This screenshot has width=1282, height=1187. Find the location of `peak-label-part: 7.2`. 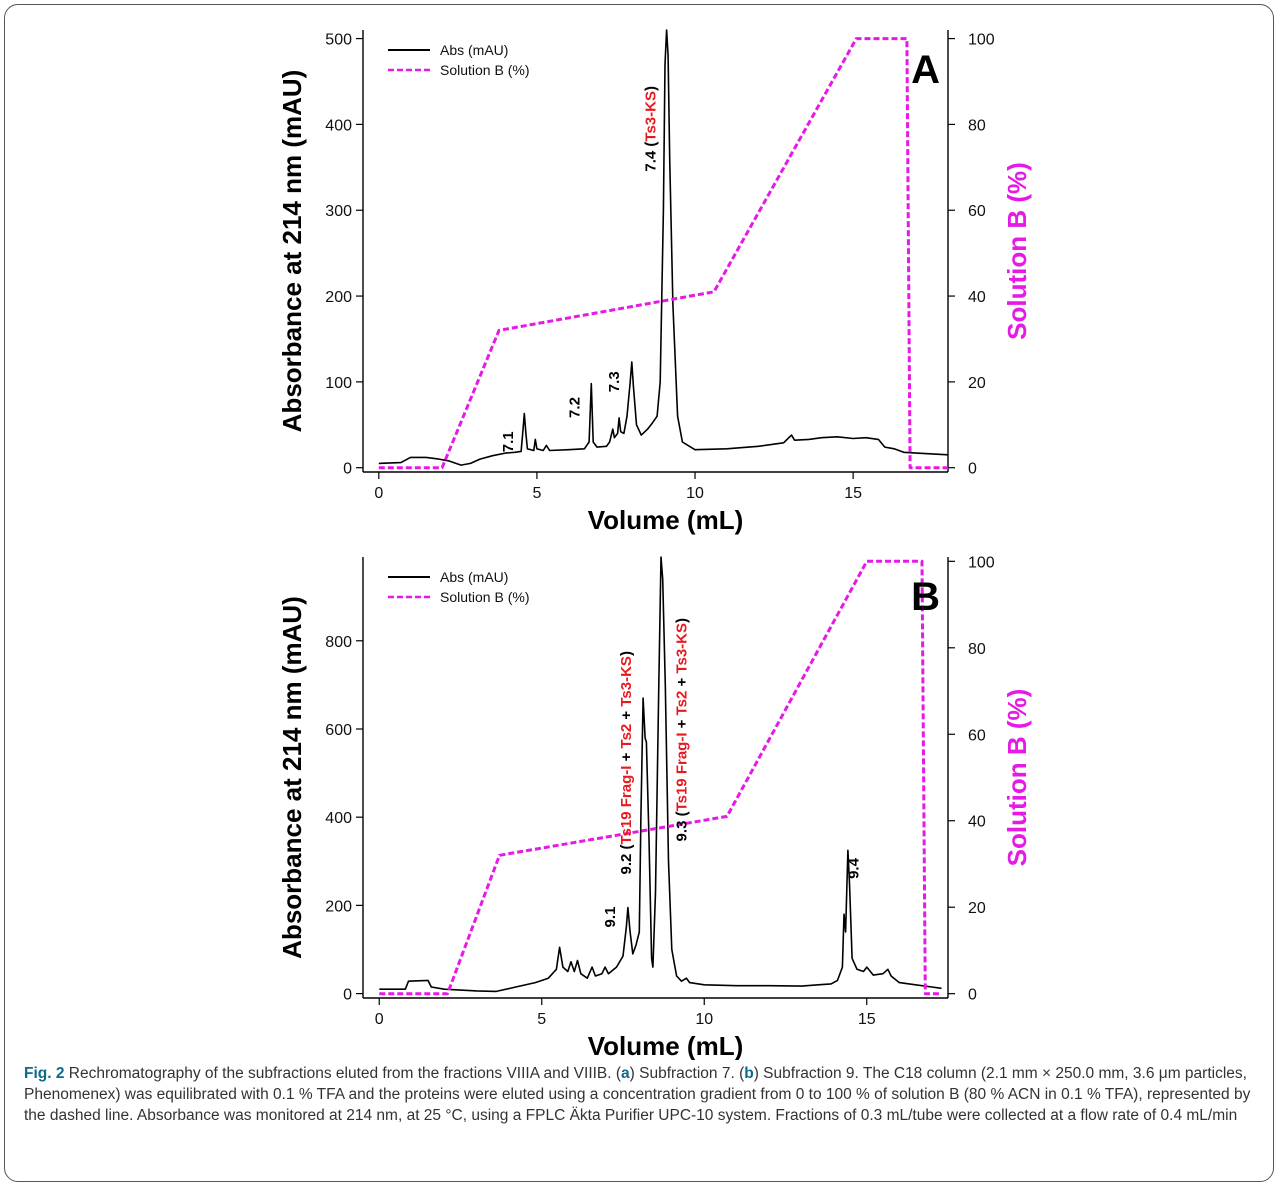

peak-label-part: 7.2 is located at coordinates (575, 407).